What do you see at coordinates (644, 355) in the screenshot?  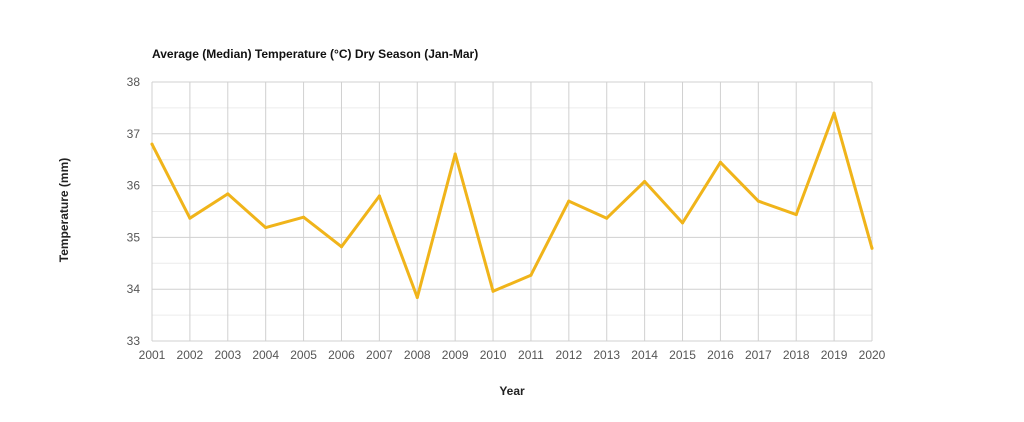 I see `x-tick-label: 2014` at bounding box center [644, 355].